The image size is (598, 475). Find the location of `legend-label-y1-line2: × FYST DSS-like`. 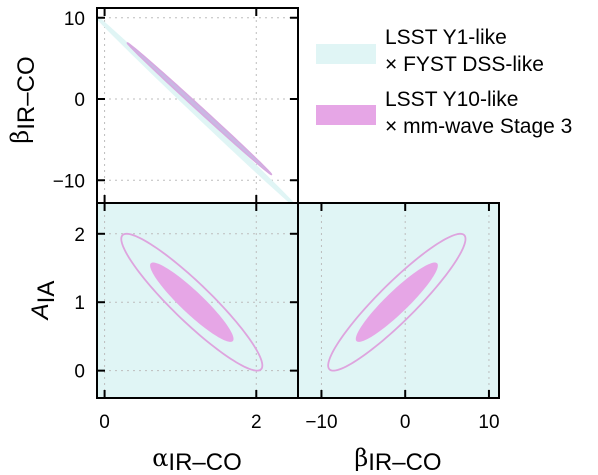

legend-label-y1-line2: × FYST DSS-like is located at coordinates (464, 64).